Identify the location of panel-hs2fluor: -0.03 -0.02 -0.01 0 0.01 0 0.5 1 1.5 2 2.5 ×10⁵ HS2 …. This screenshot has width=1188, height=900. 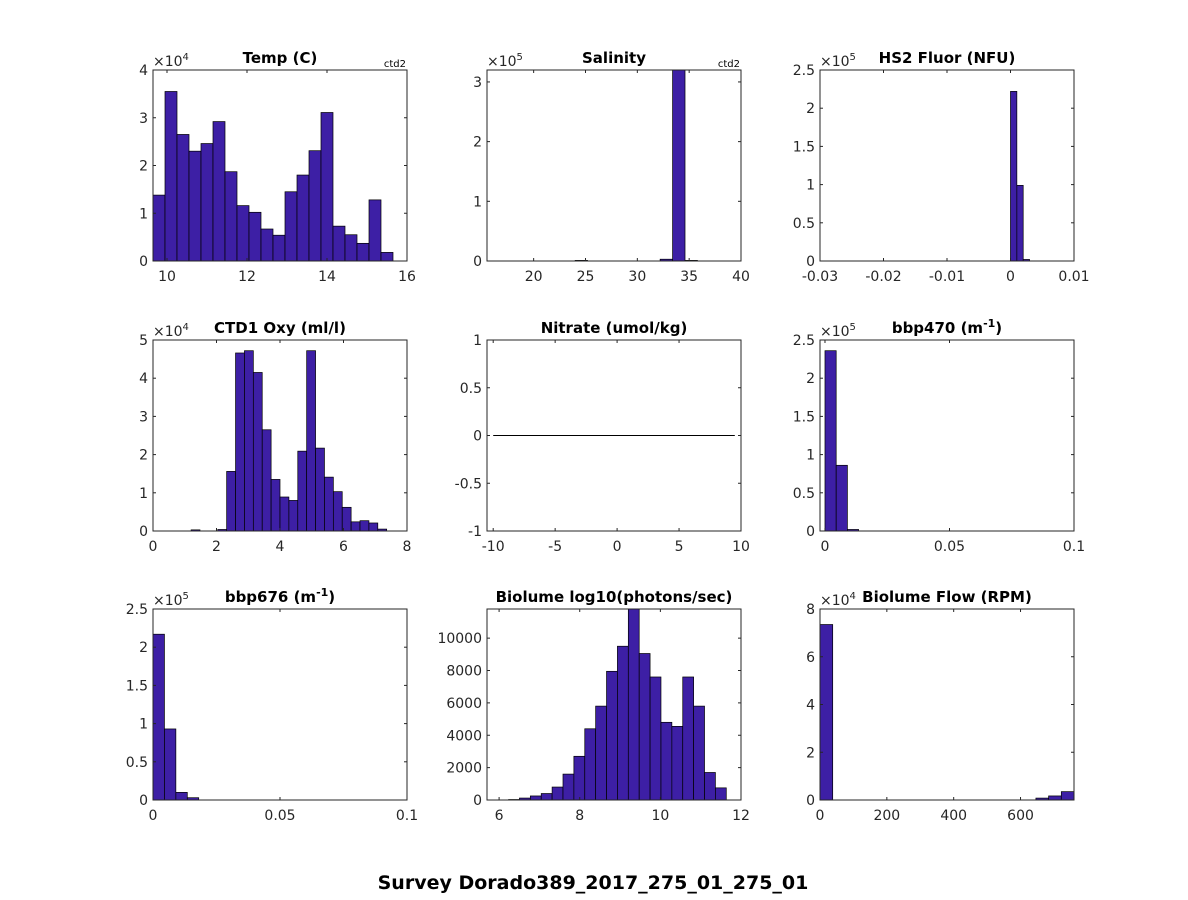
(941, 167).